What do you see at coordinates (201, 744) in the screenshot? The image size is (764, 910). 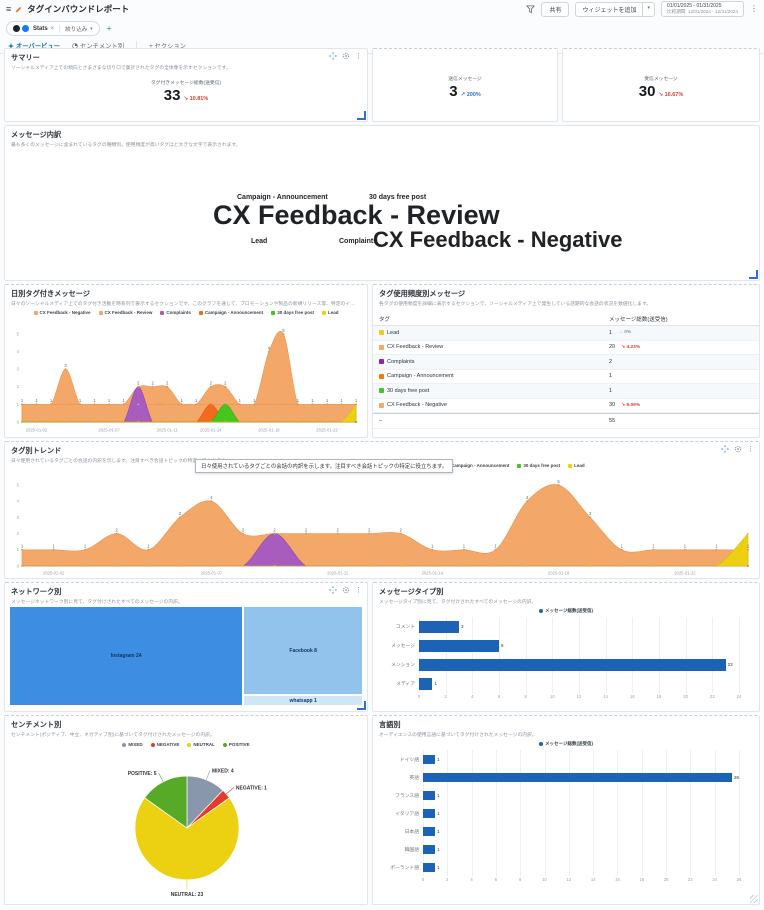 I see `legend-item: NEUTRAL` at bounding box center [201, 744].